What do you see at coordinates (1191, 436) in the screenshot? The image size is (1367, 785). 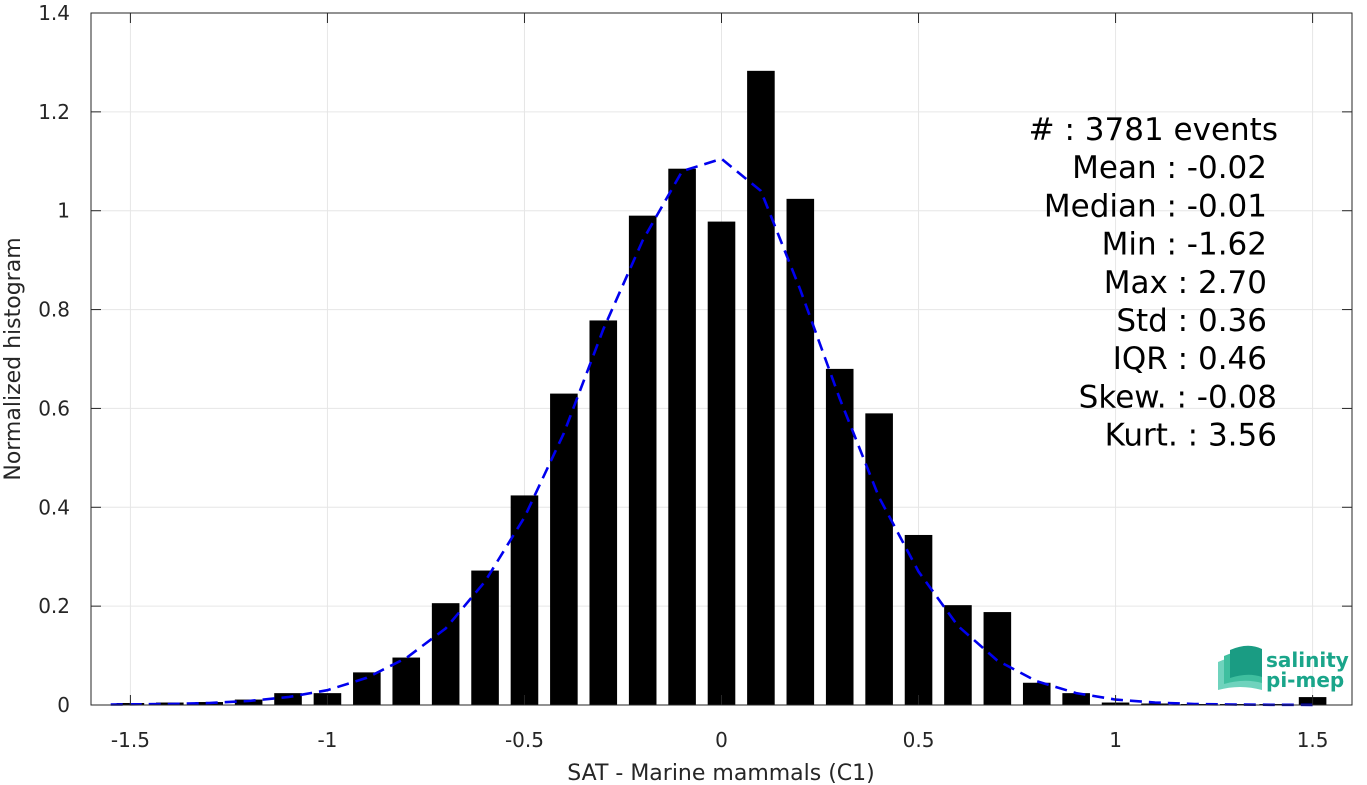 I see `stat-line: Kurt. : 3.56` at bounding box center [1191, 436].